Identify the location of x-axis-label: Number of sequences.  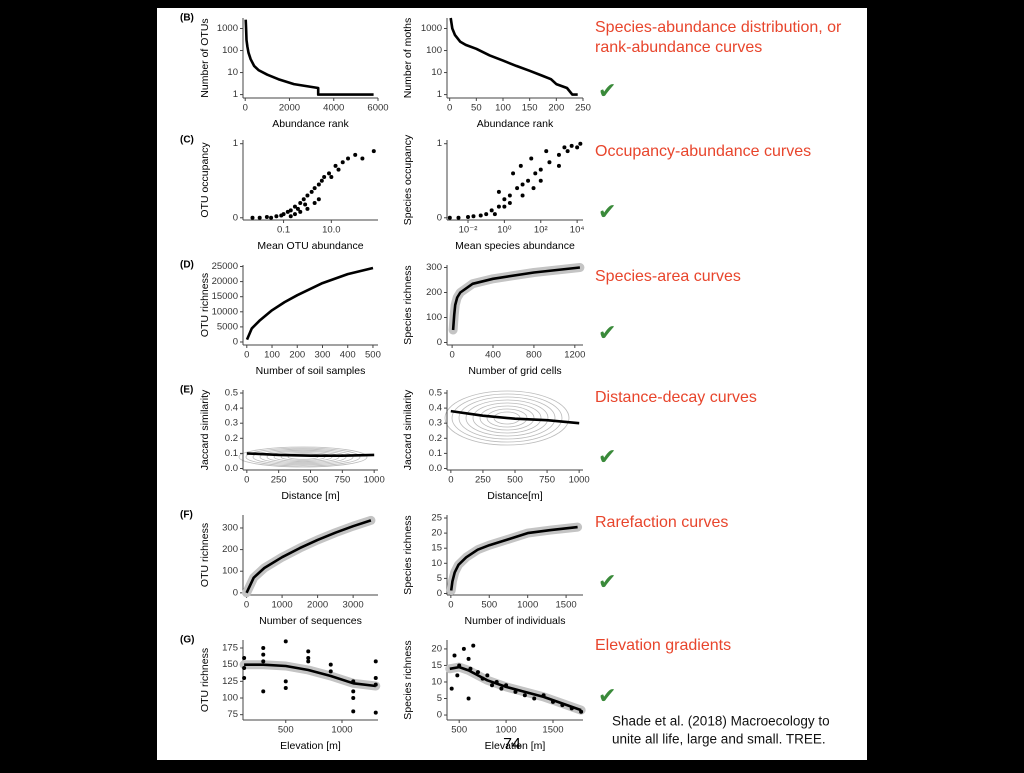
(310, 621).